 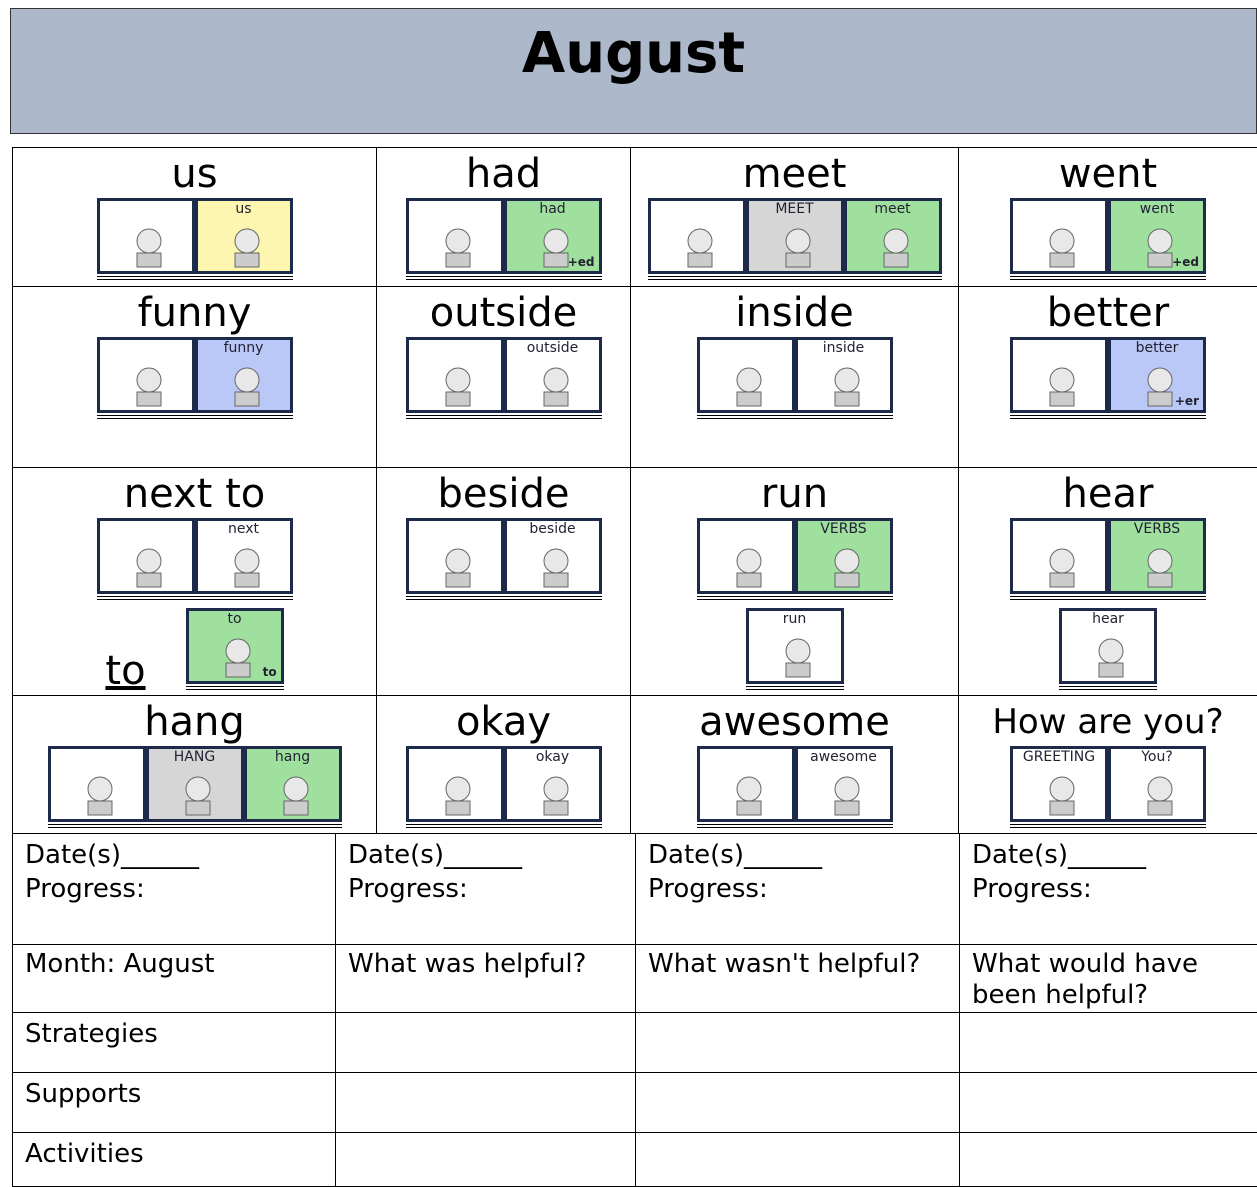 What do you see at coordinates (633, 71) in the screenshot?
I see `title-banner: August` at bounding box center [633, 71].